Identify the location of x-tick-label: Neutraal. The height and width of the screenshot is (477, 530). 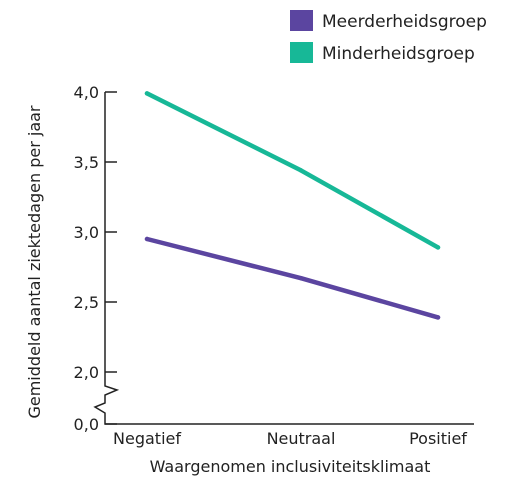
(301, 438).